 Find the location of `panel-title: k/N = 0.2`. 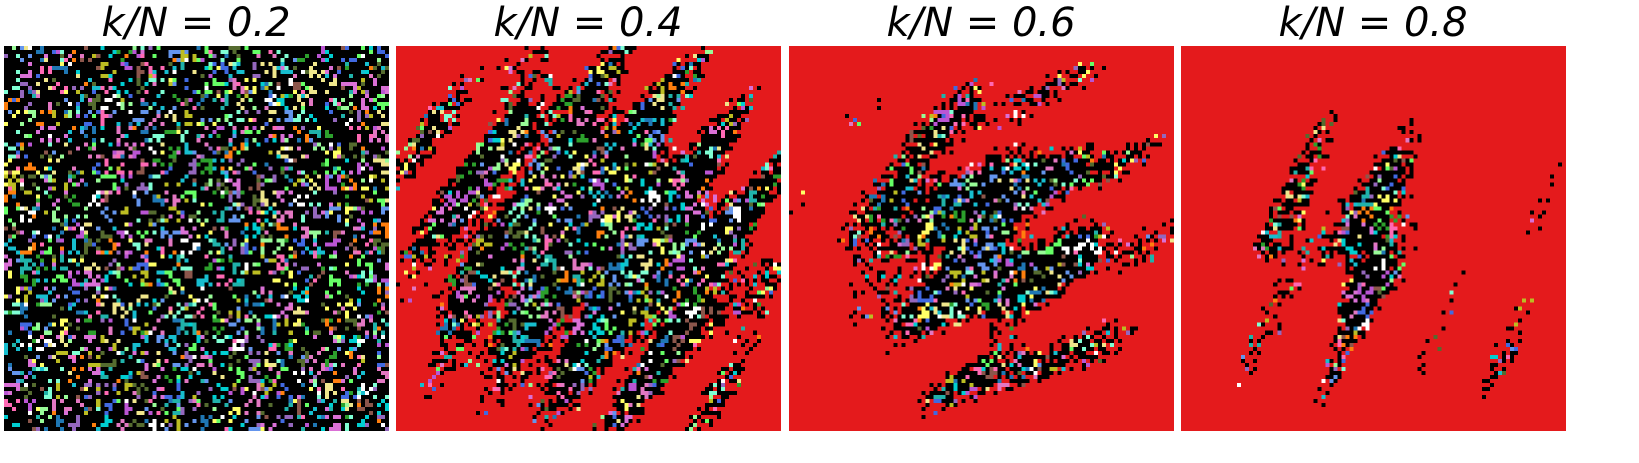

panel-title: k/N = 0.2 is located at coordinates (195, 23).